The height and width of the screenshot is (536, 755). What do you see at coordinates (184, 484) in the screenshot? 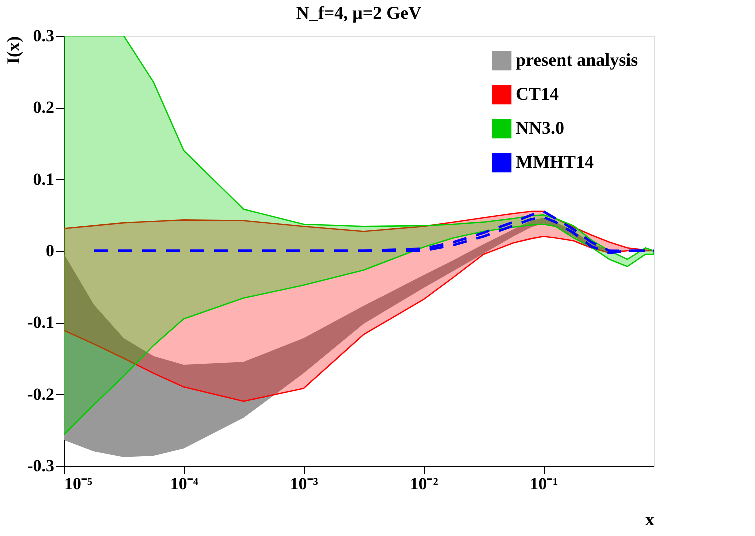
I see `x-tick-label: 10⁻⁴` at bounding box center [184, 484].